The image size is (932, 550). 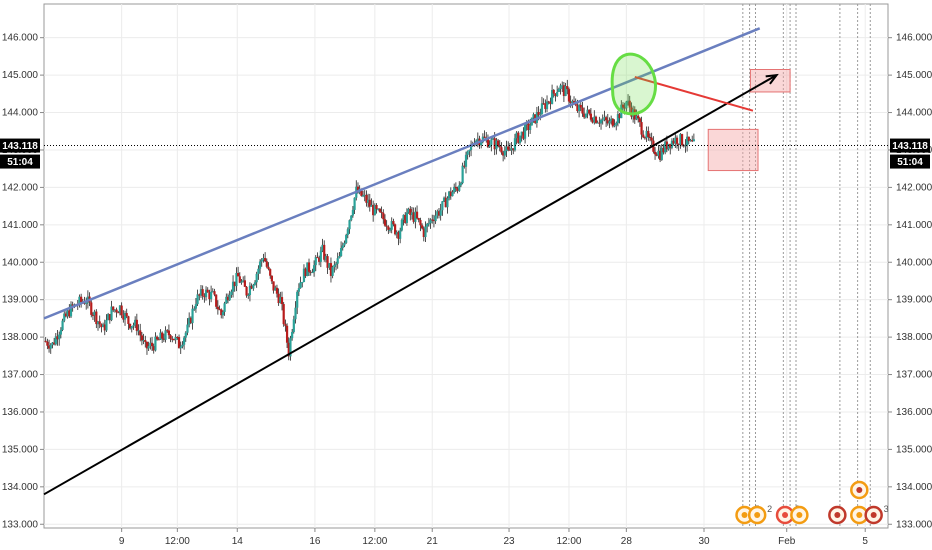 I want to click on event-badge-count: 2, so click(x=769, y=509).